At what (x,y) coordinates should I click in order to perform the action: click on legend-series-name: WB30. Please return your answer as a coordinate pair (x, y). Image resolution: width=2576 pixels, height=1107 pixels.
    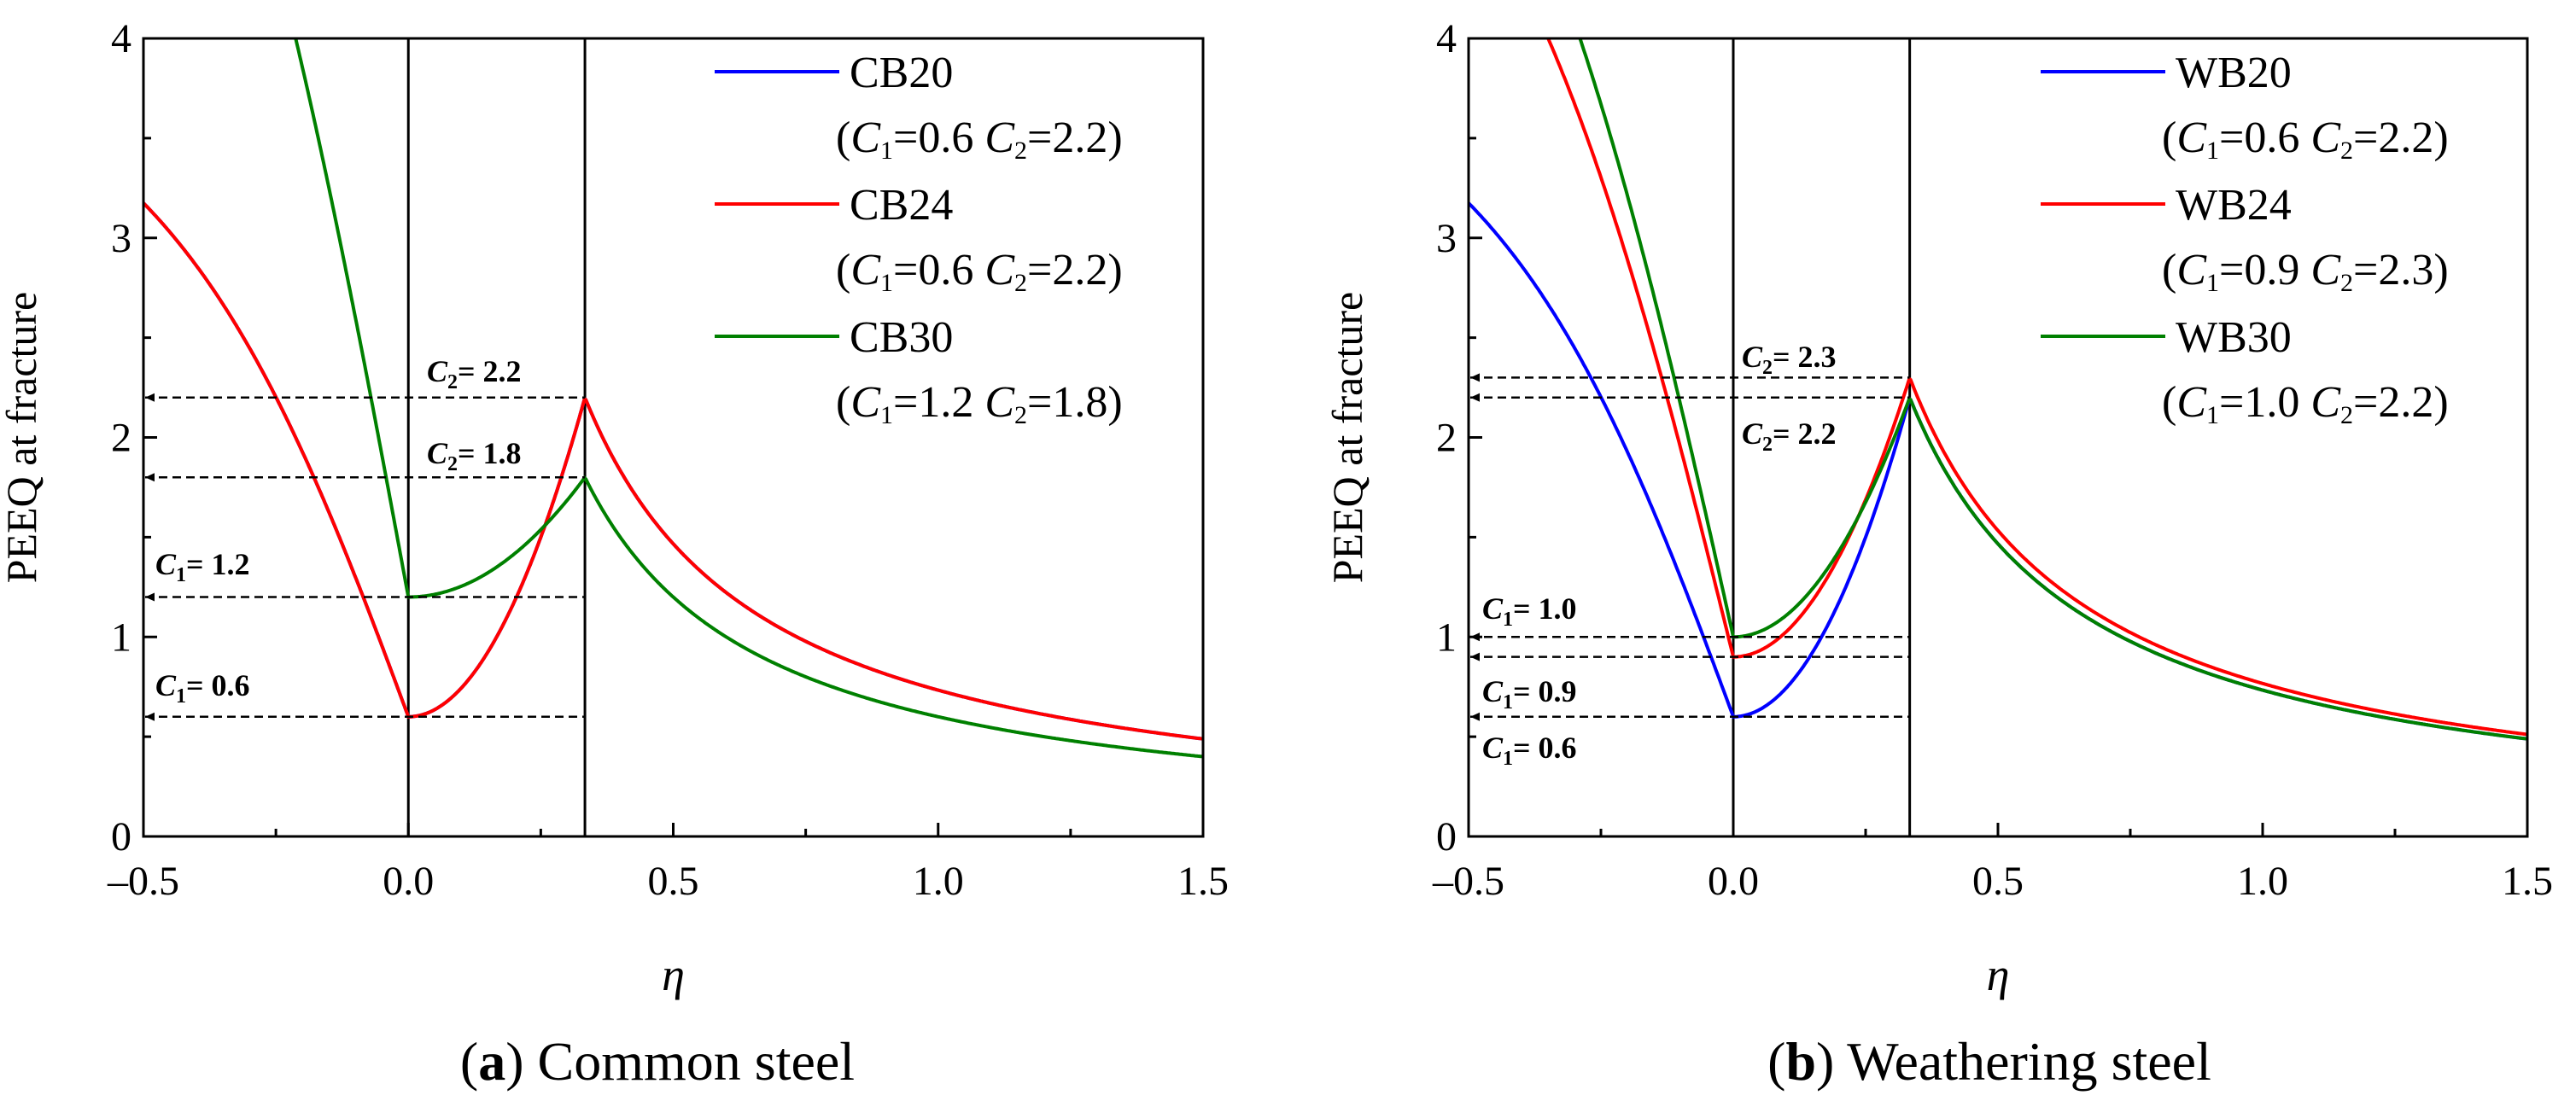
    Looking at the image, I should click on (2234, 337).